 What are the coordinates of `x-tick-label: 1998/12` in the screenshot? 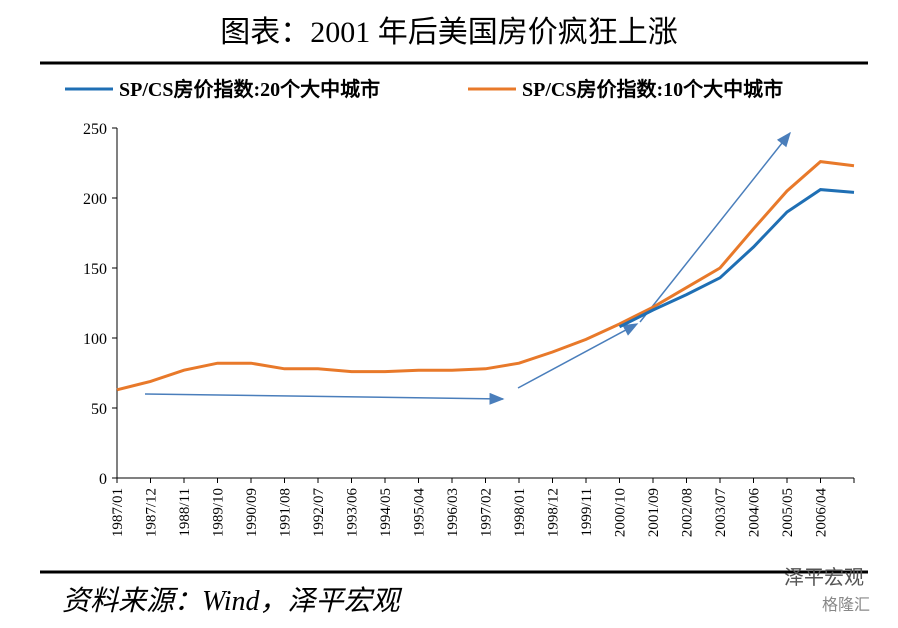 It's located at (554, 512).